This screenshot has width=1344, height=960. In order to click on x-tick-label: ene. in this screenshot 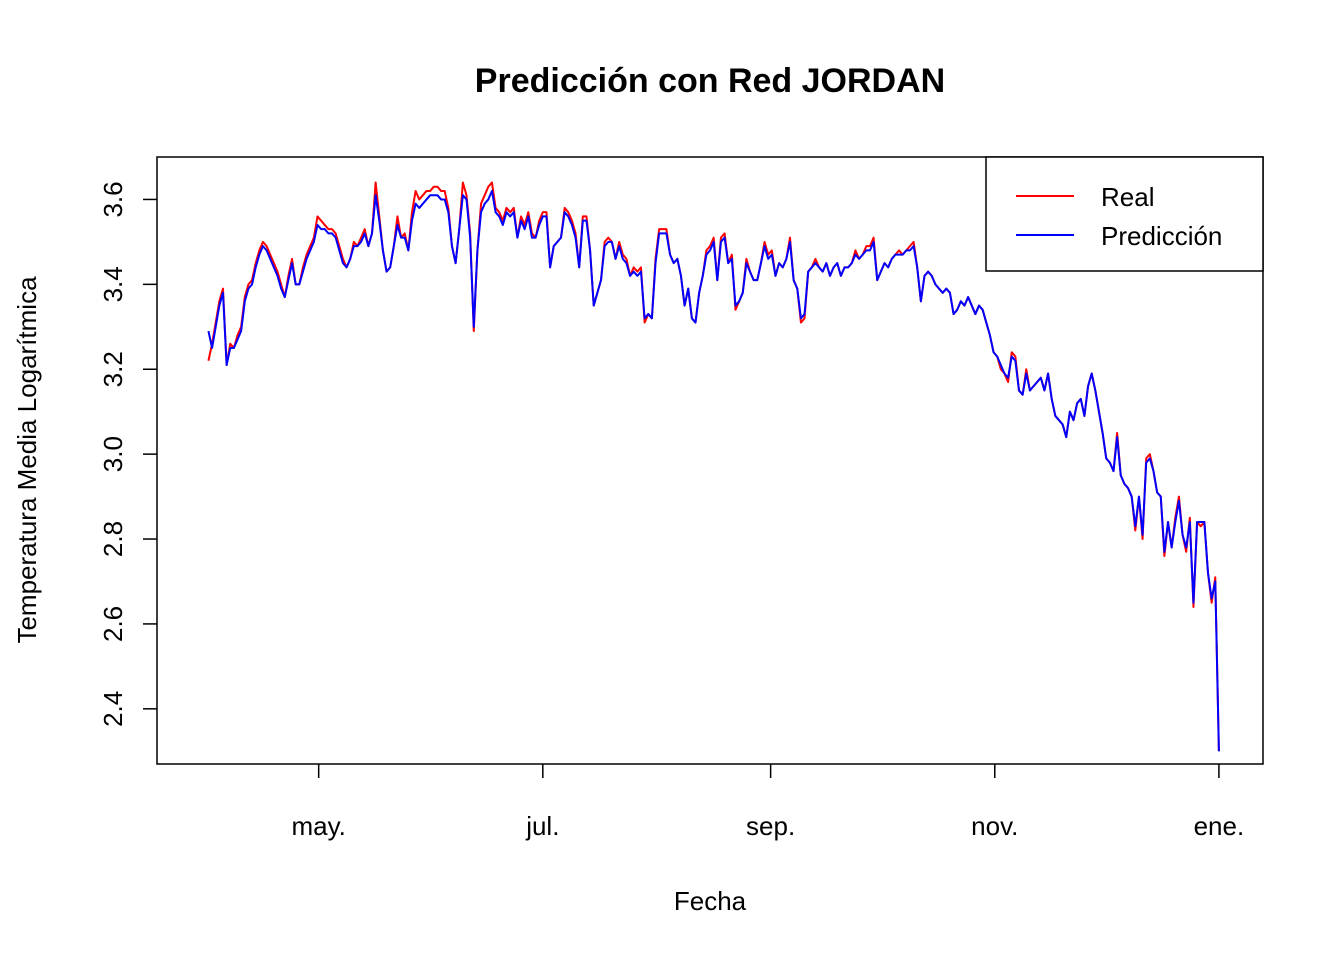, I will do `click(1219, 826)`.